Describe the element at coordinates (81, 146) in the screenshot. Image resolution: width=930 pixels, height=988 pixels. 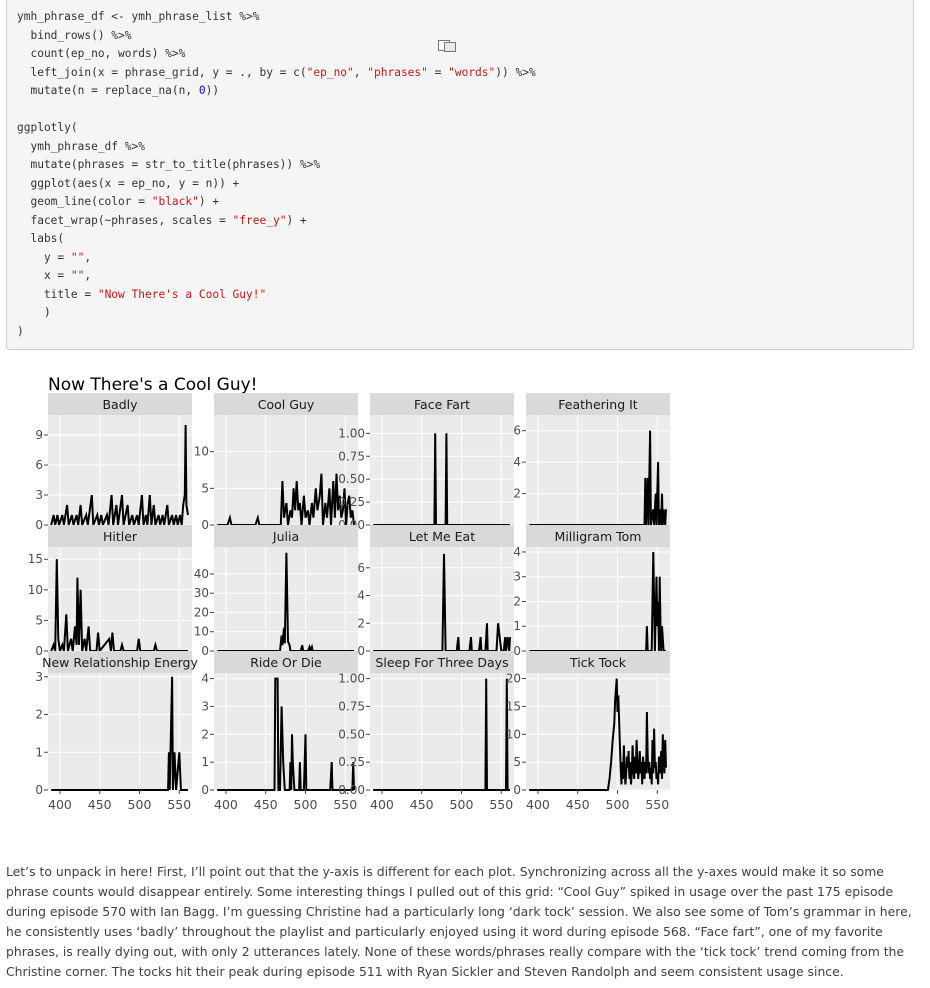
I see `code-token: ymh_phrase_df %>%` at that location.